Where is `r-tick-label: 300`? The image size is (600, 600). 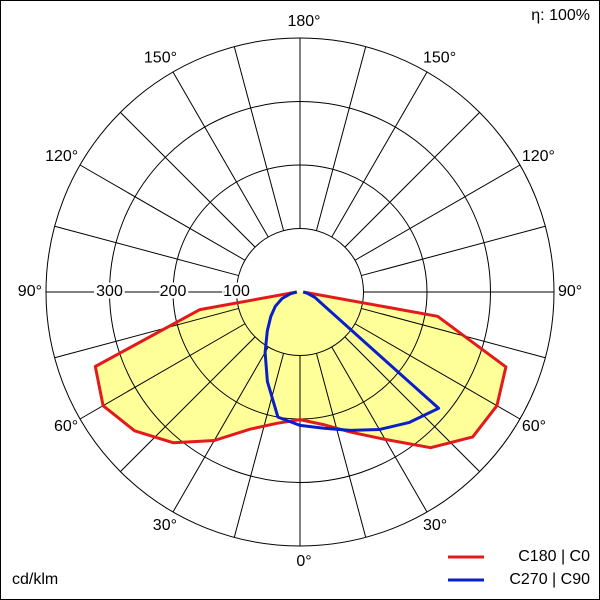 r-tick-label: 300 is located at coordinates (109, 291).